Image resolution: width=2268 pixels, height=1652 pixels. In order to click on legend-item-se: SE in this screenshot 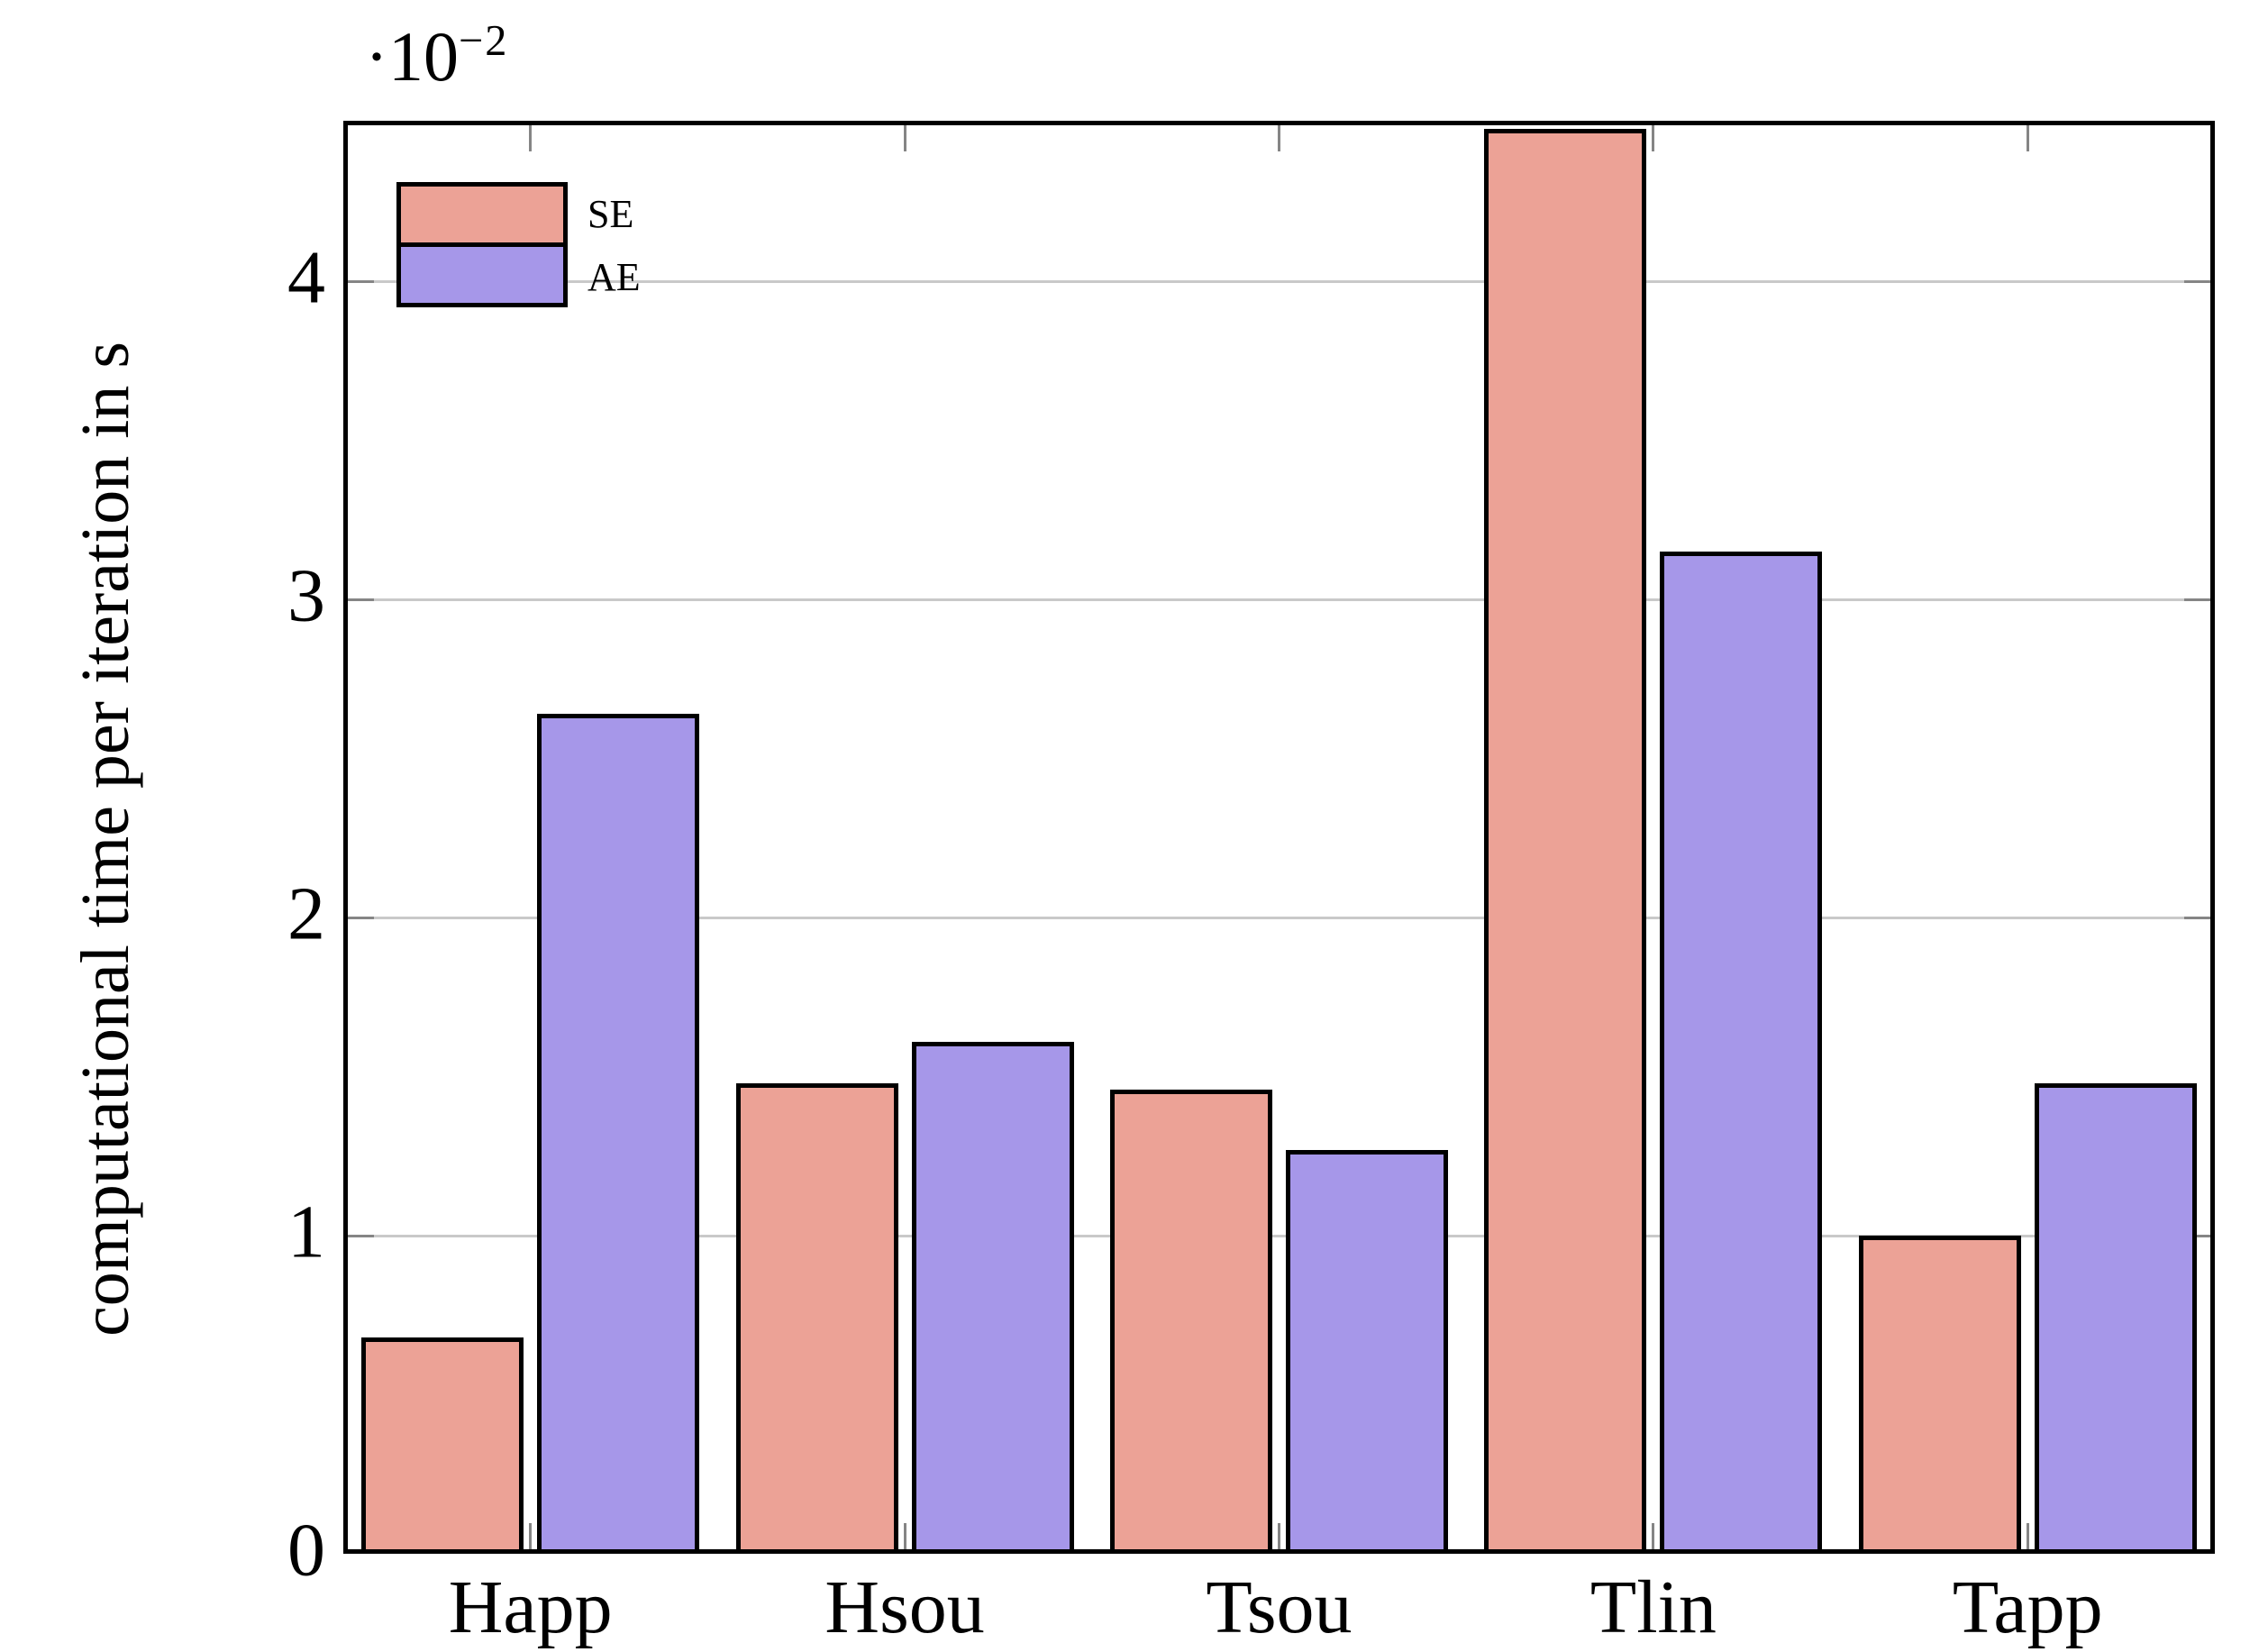, I will do `click(518, 214)`.